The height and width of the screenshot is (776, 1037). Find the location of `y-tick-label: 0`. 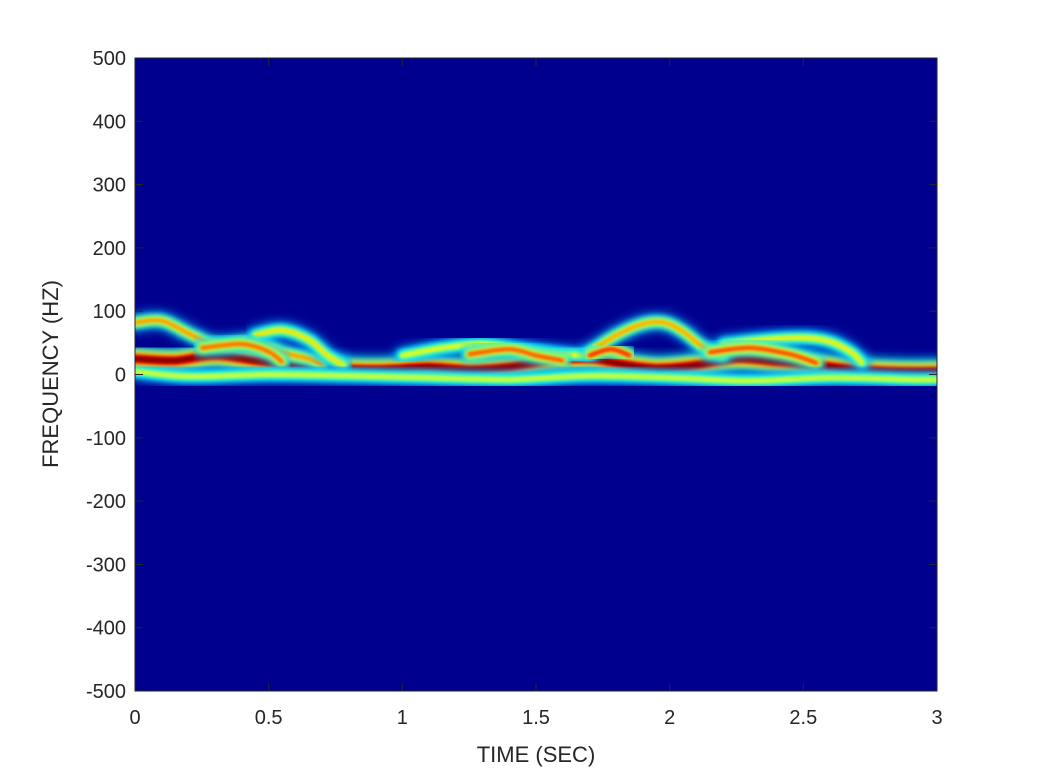

y-tick-label: 0 is located at coordinates (120, 376).